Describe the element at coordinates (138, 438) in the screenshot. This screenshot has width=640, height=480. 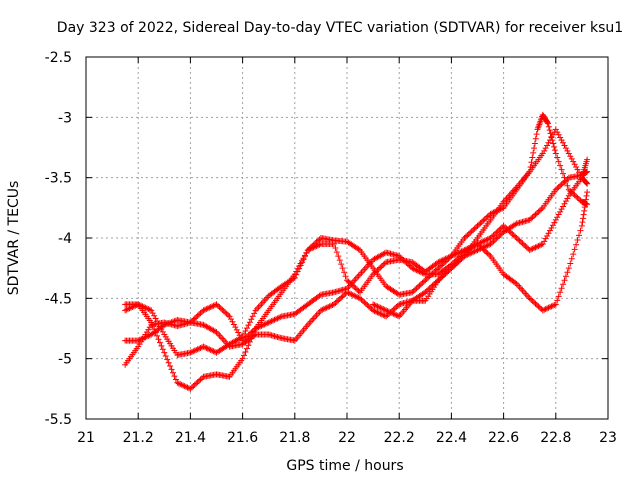
I see `x-tick-label: 21.2` at that location.